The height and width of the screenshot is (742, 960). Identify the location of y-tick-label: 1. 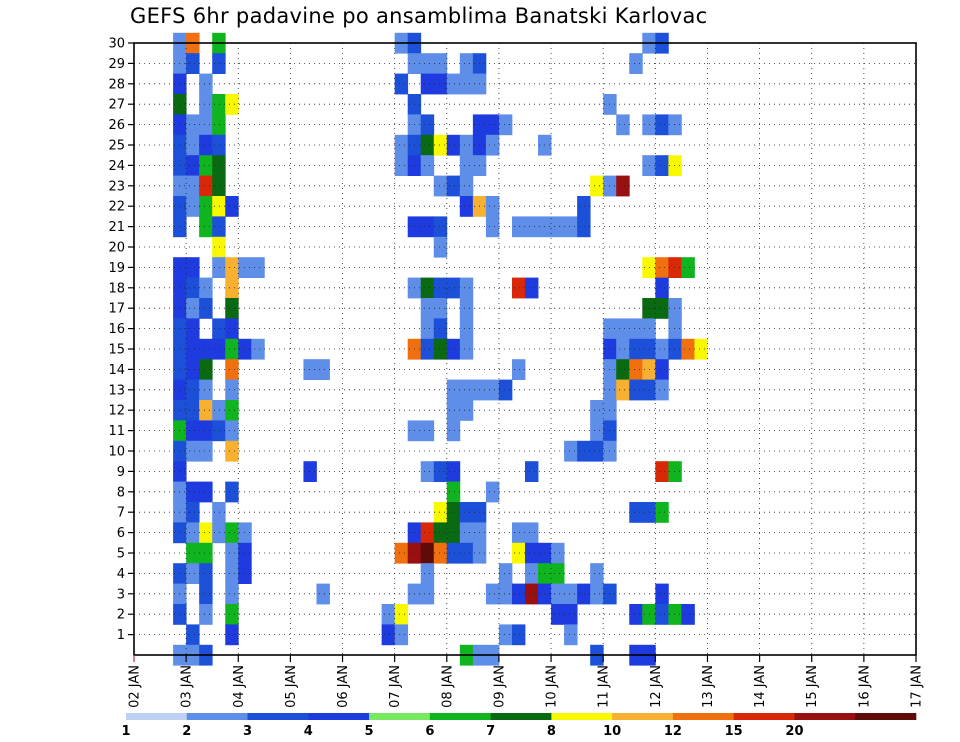
(121, 635).